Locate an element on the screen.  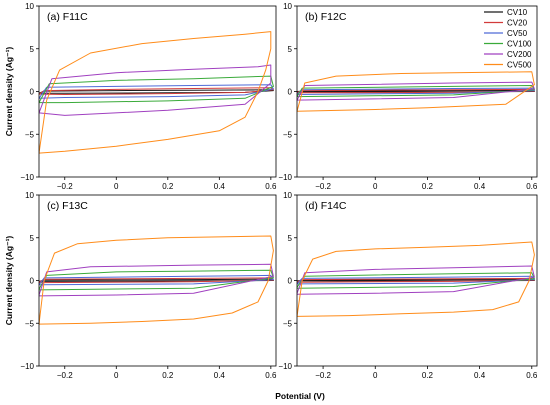
panel-title: (b) F12C is located at coordinates (326, 17).